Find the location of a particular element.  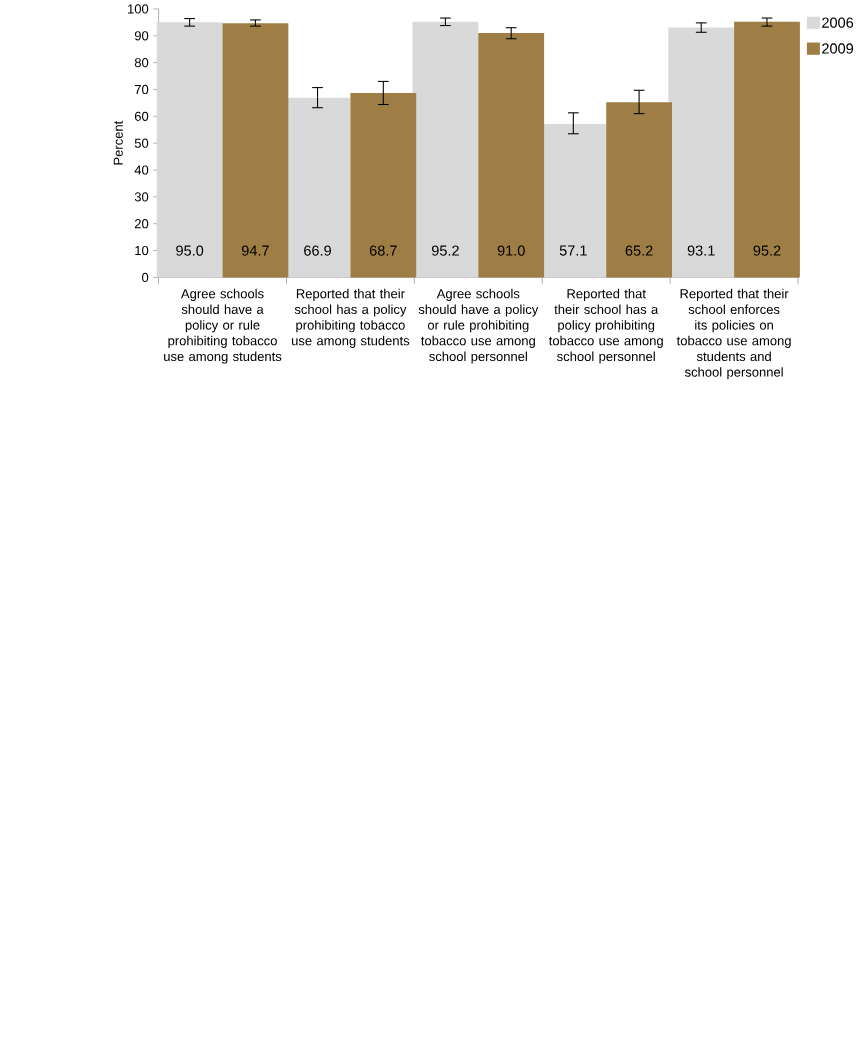

data-label: 57.1 is located at coordinates (573, 250).